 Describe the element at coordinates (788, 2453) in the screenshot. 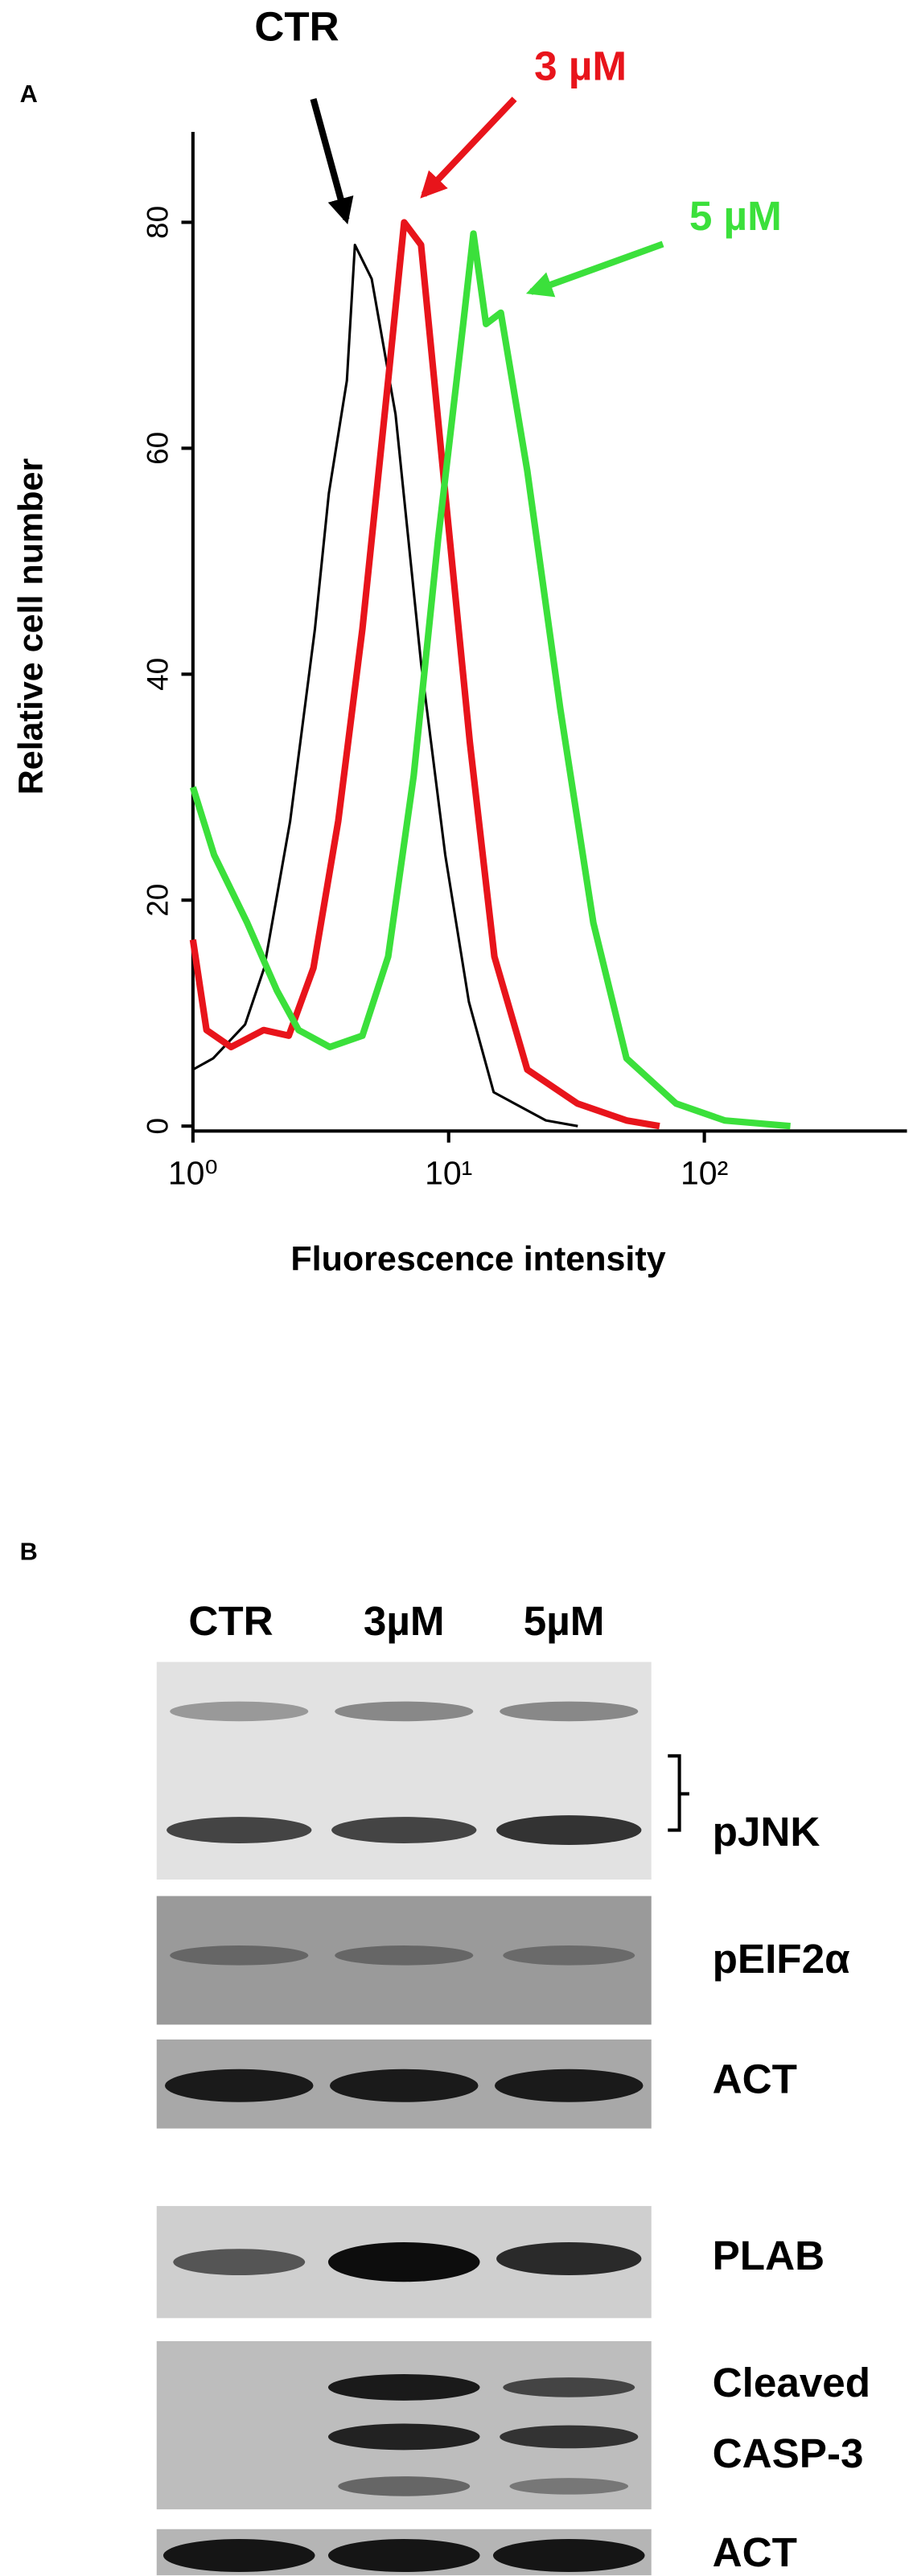

I see `band-label: CASP-3` at that location.